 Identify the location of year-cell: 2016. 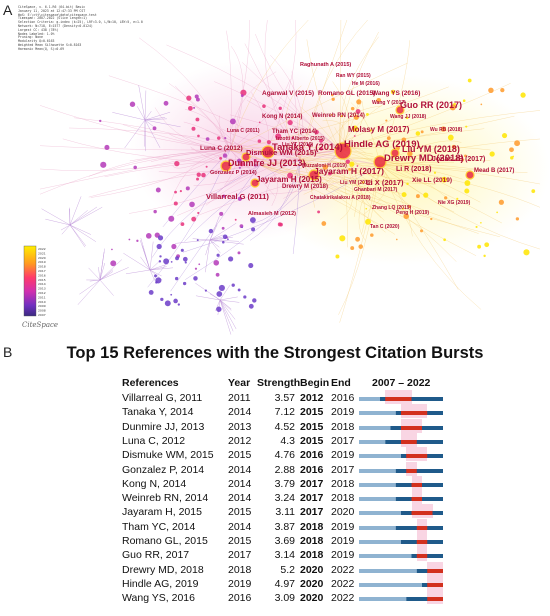
(240, 598).